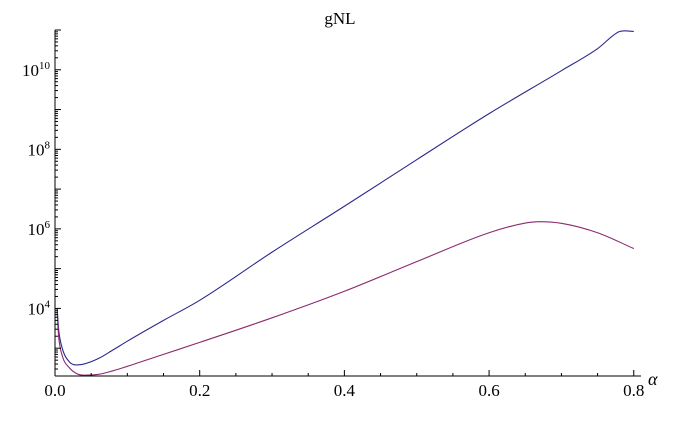  Describe the element at coordinates (633, 390) in the screenshot. I see `x-tick-label: 0.8` at that location.